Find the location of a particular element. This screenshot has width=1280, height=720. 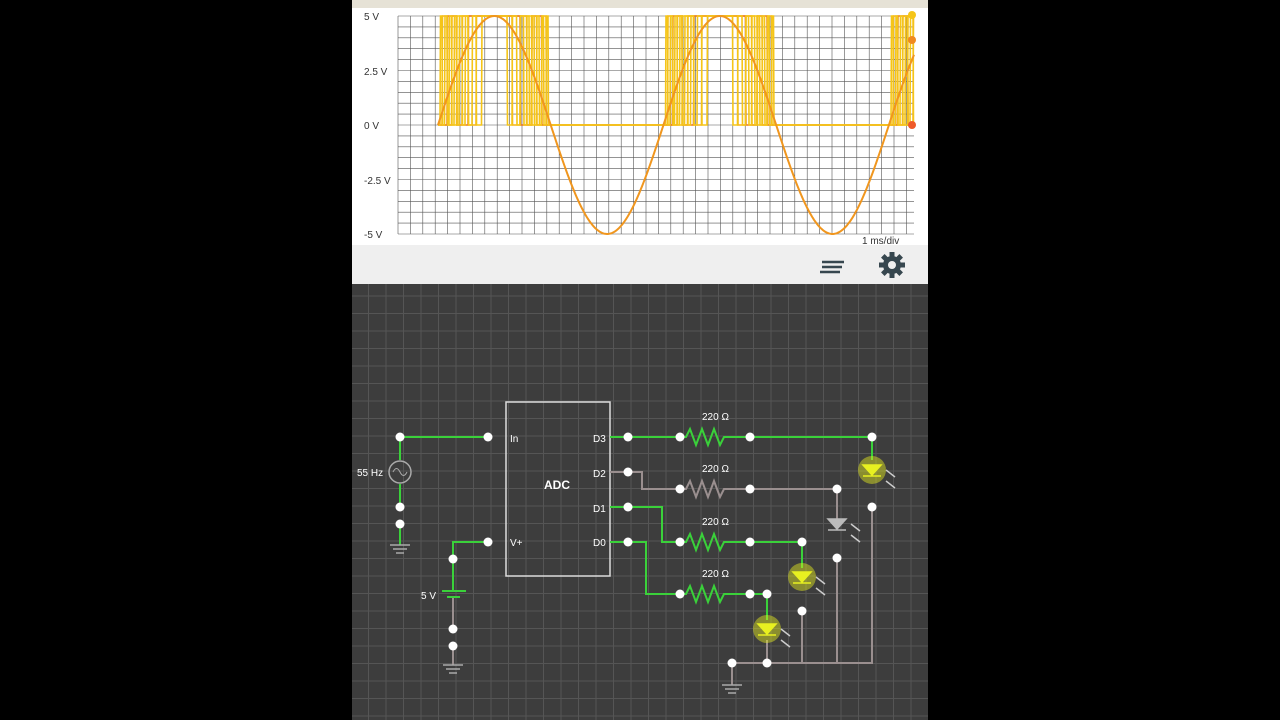

resistor-d1 is located at coordinates (715, 542).